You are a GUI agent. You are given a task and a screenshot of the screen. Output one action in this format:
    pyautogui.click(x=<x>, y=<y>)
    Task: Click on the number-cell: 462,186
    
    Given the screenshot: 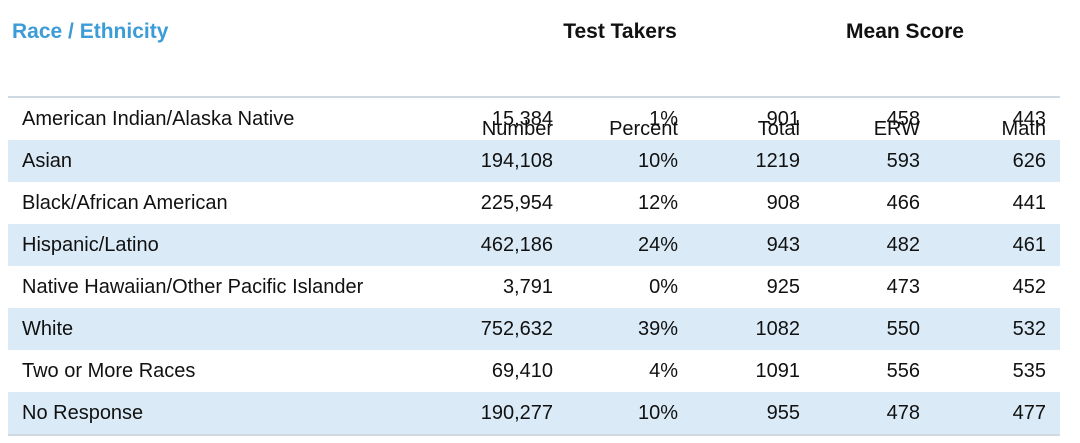 What is the action you would take?
    pyautogui.click(x=516, y=245)
    